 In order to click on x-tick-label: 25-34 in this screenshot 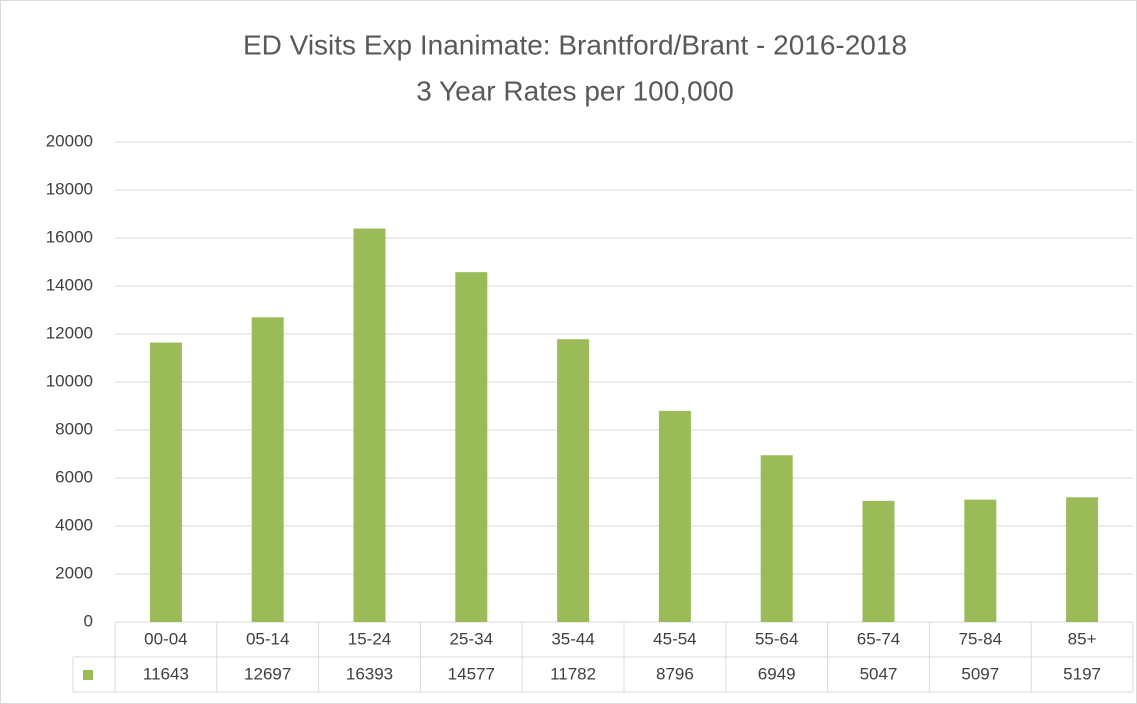, I will do `click(471, 638)`.